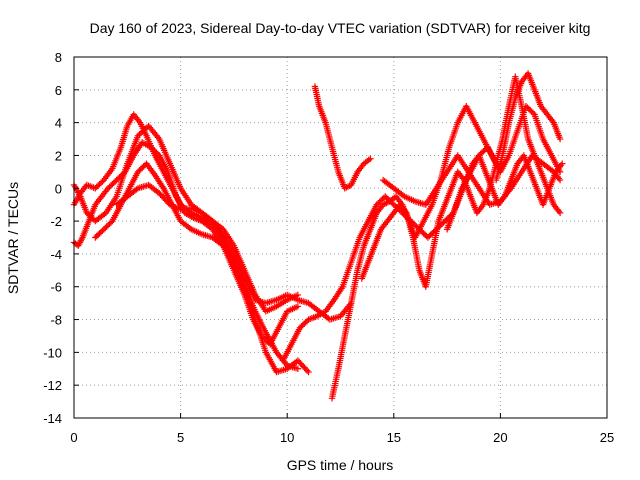 Image resolution: width=640 pixels, height=480 pixels. I want to click on y-axis-label: SDTVAR / TECUs, so click(13, 238).